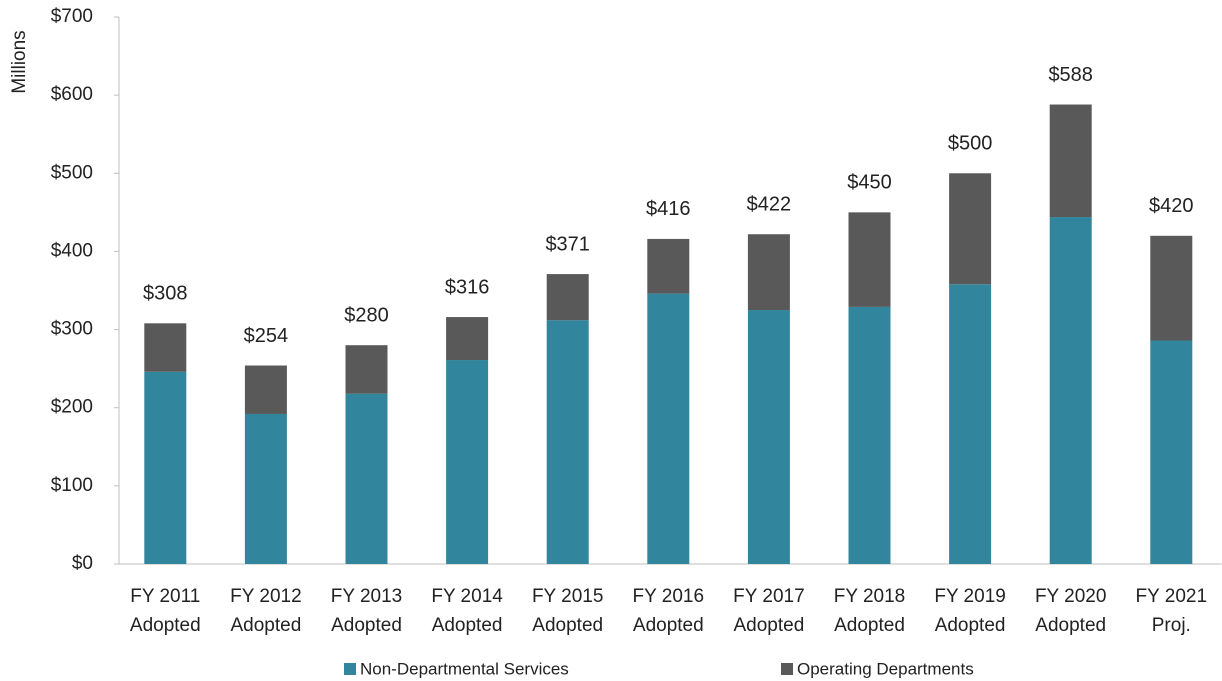 The image size is (1222, 681). I want to click on x-tick-label: FY 2012, so click(265, 596).